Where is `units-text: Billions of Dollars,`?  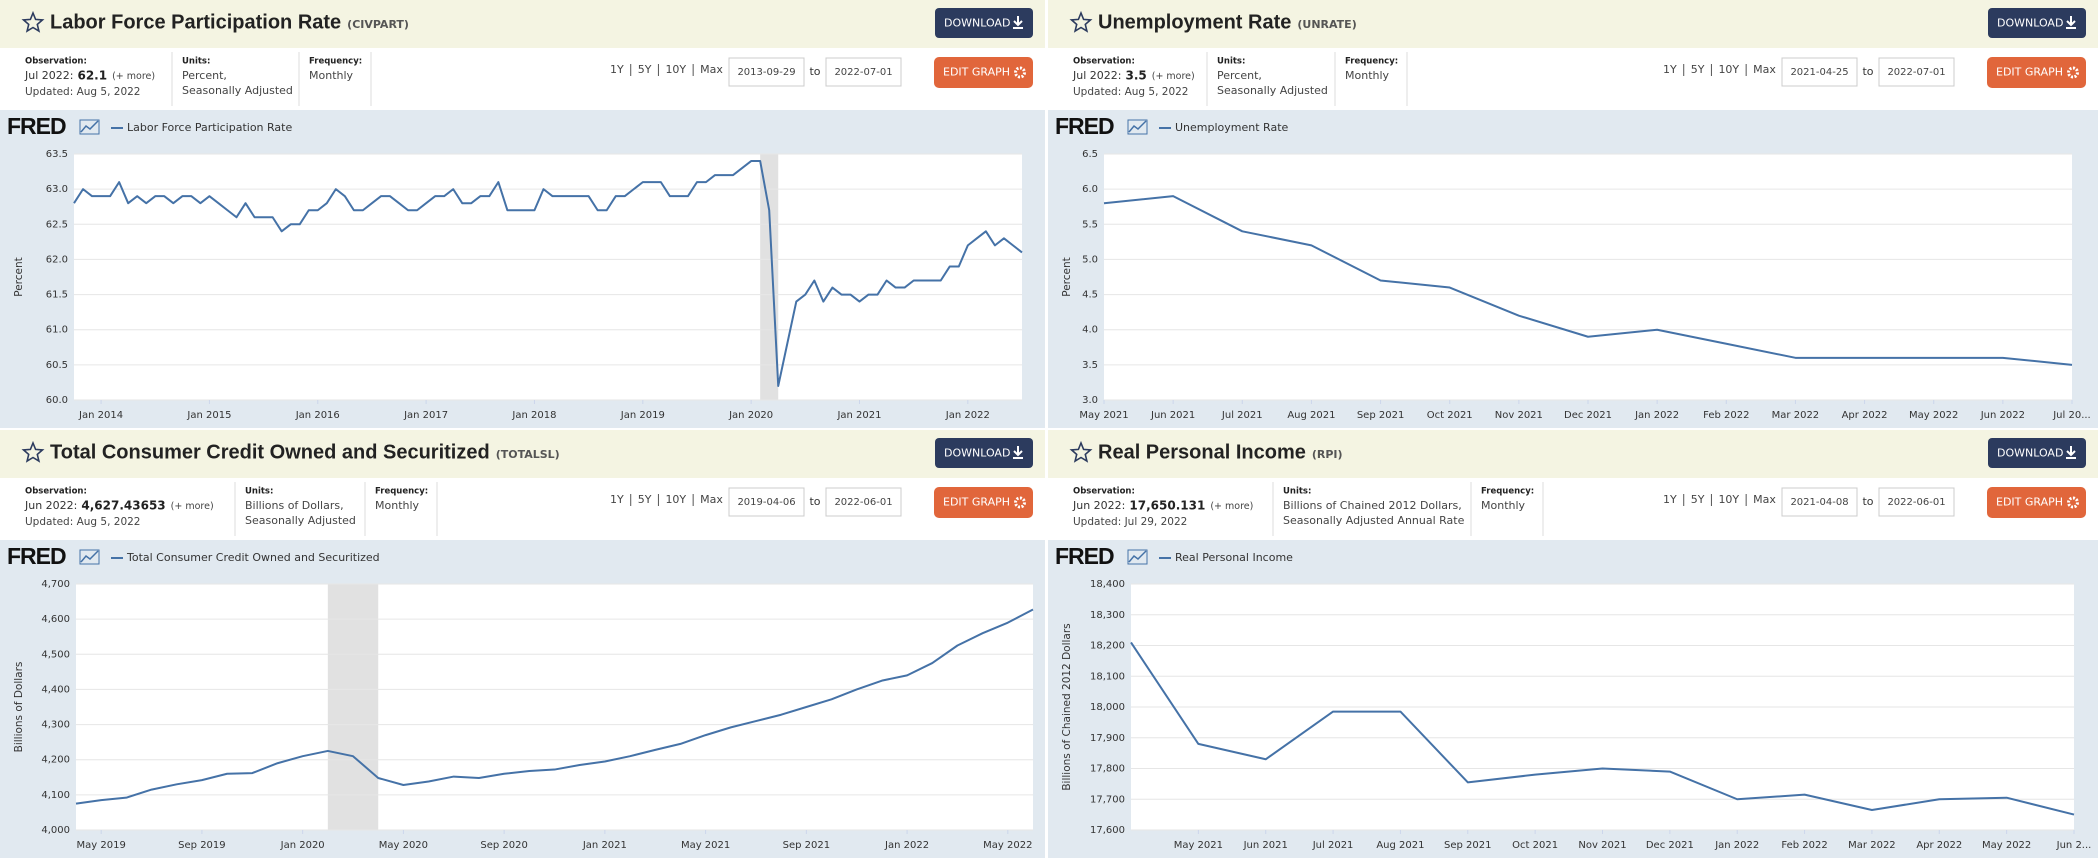 units-text: Billions of Dollars, is located at coordinates (294, 505).